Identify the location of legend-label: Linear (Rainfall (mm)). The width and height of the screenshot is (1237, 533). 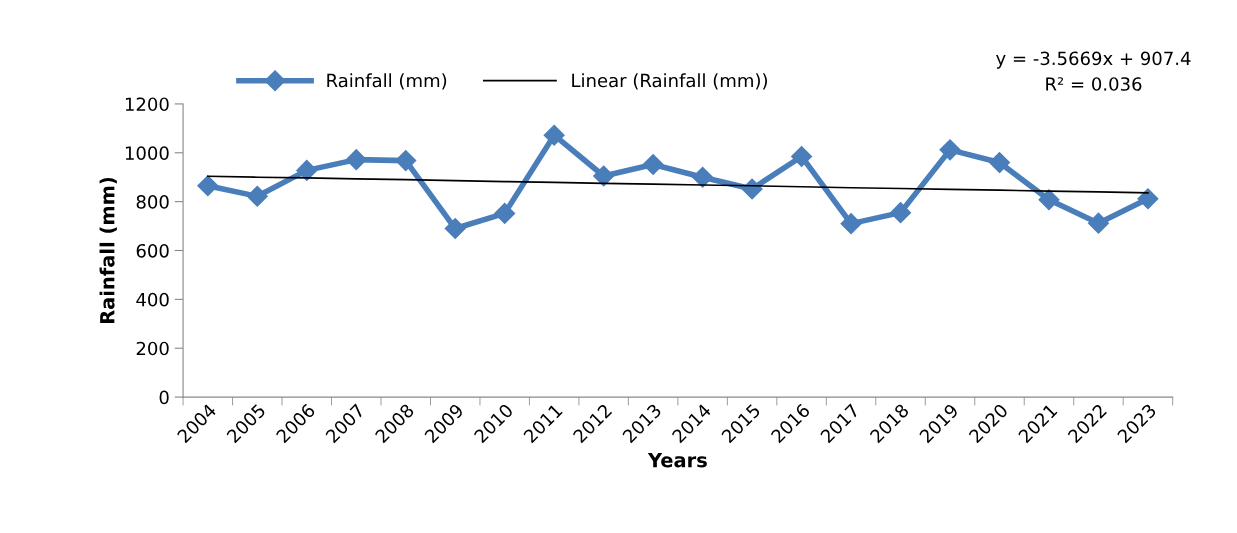
(669, 81).